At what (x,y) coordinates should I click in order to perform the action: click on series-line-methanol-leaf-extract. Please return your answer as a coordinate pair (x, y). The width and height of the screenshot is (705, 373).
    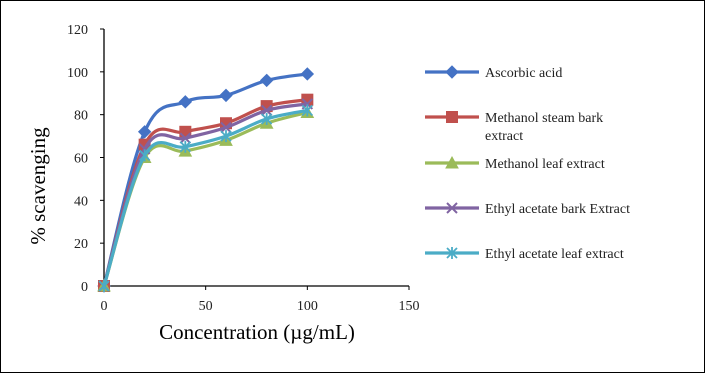
    Looking at the image, I should click on (205, 199).